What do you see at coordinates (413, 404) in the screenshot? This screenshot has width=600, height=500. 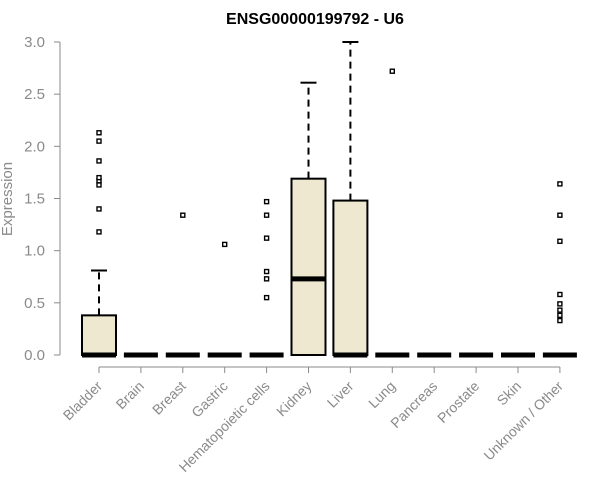 I see `x-category-label: Pancreas` at bounding box center [413, 404].